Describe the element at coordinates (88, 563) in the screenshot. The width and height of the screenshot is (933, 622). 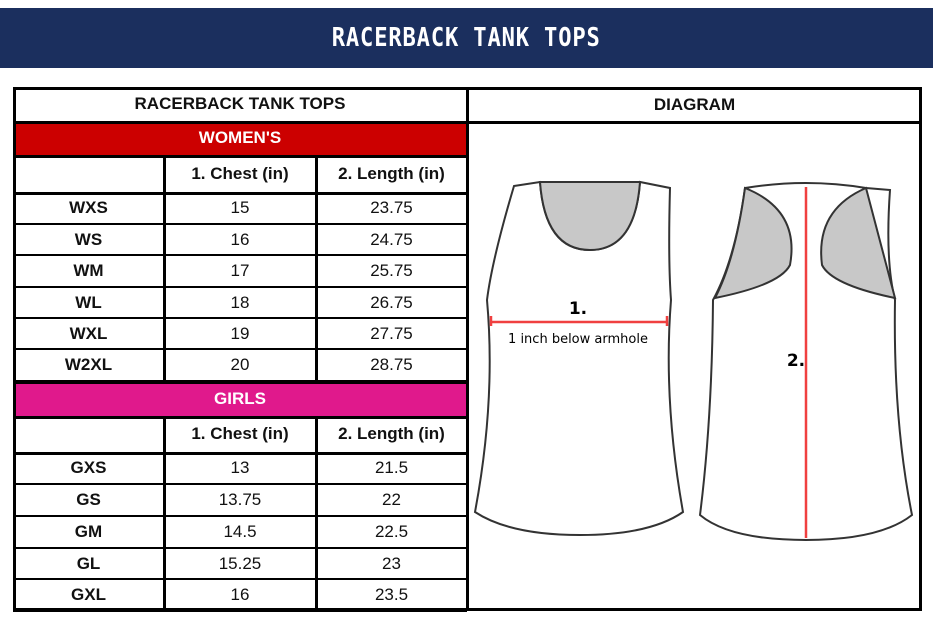
I see `size-cell: GL` at that location.